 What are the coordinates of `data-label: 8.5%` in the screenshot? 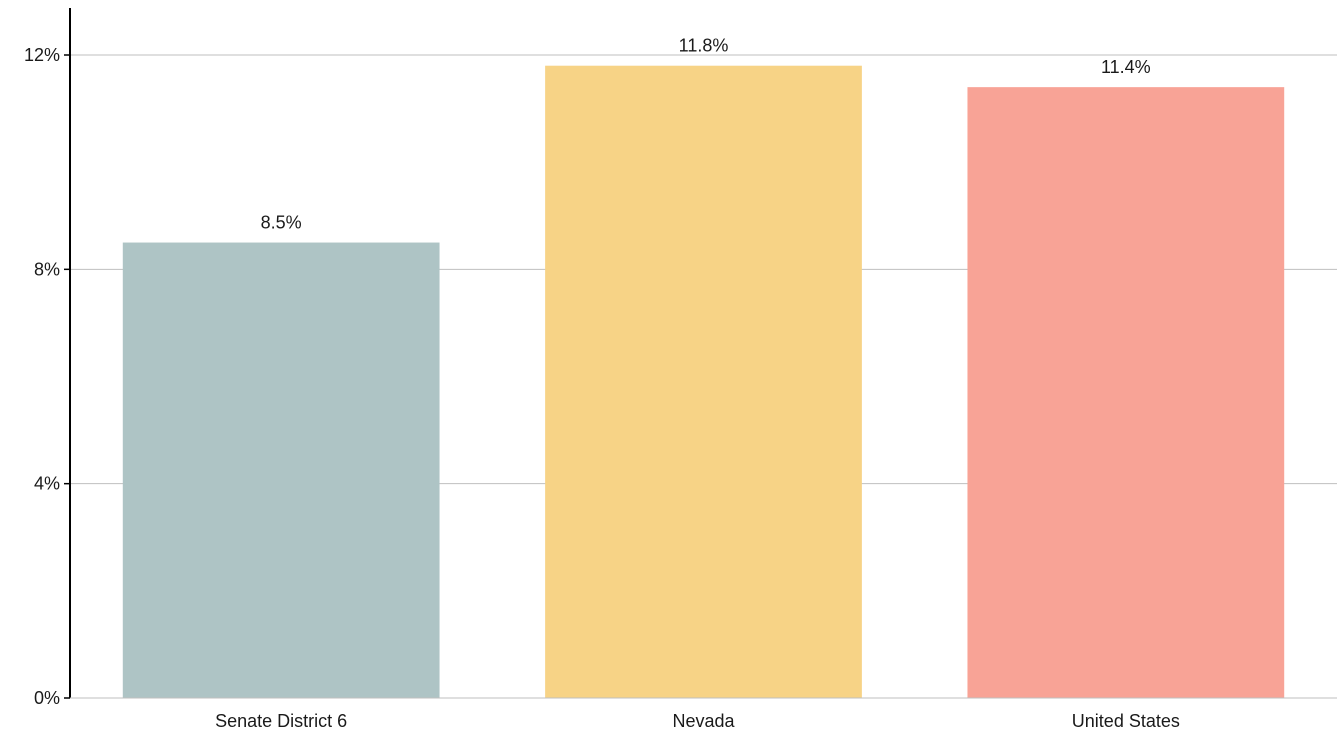 It's located at (281, 223).